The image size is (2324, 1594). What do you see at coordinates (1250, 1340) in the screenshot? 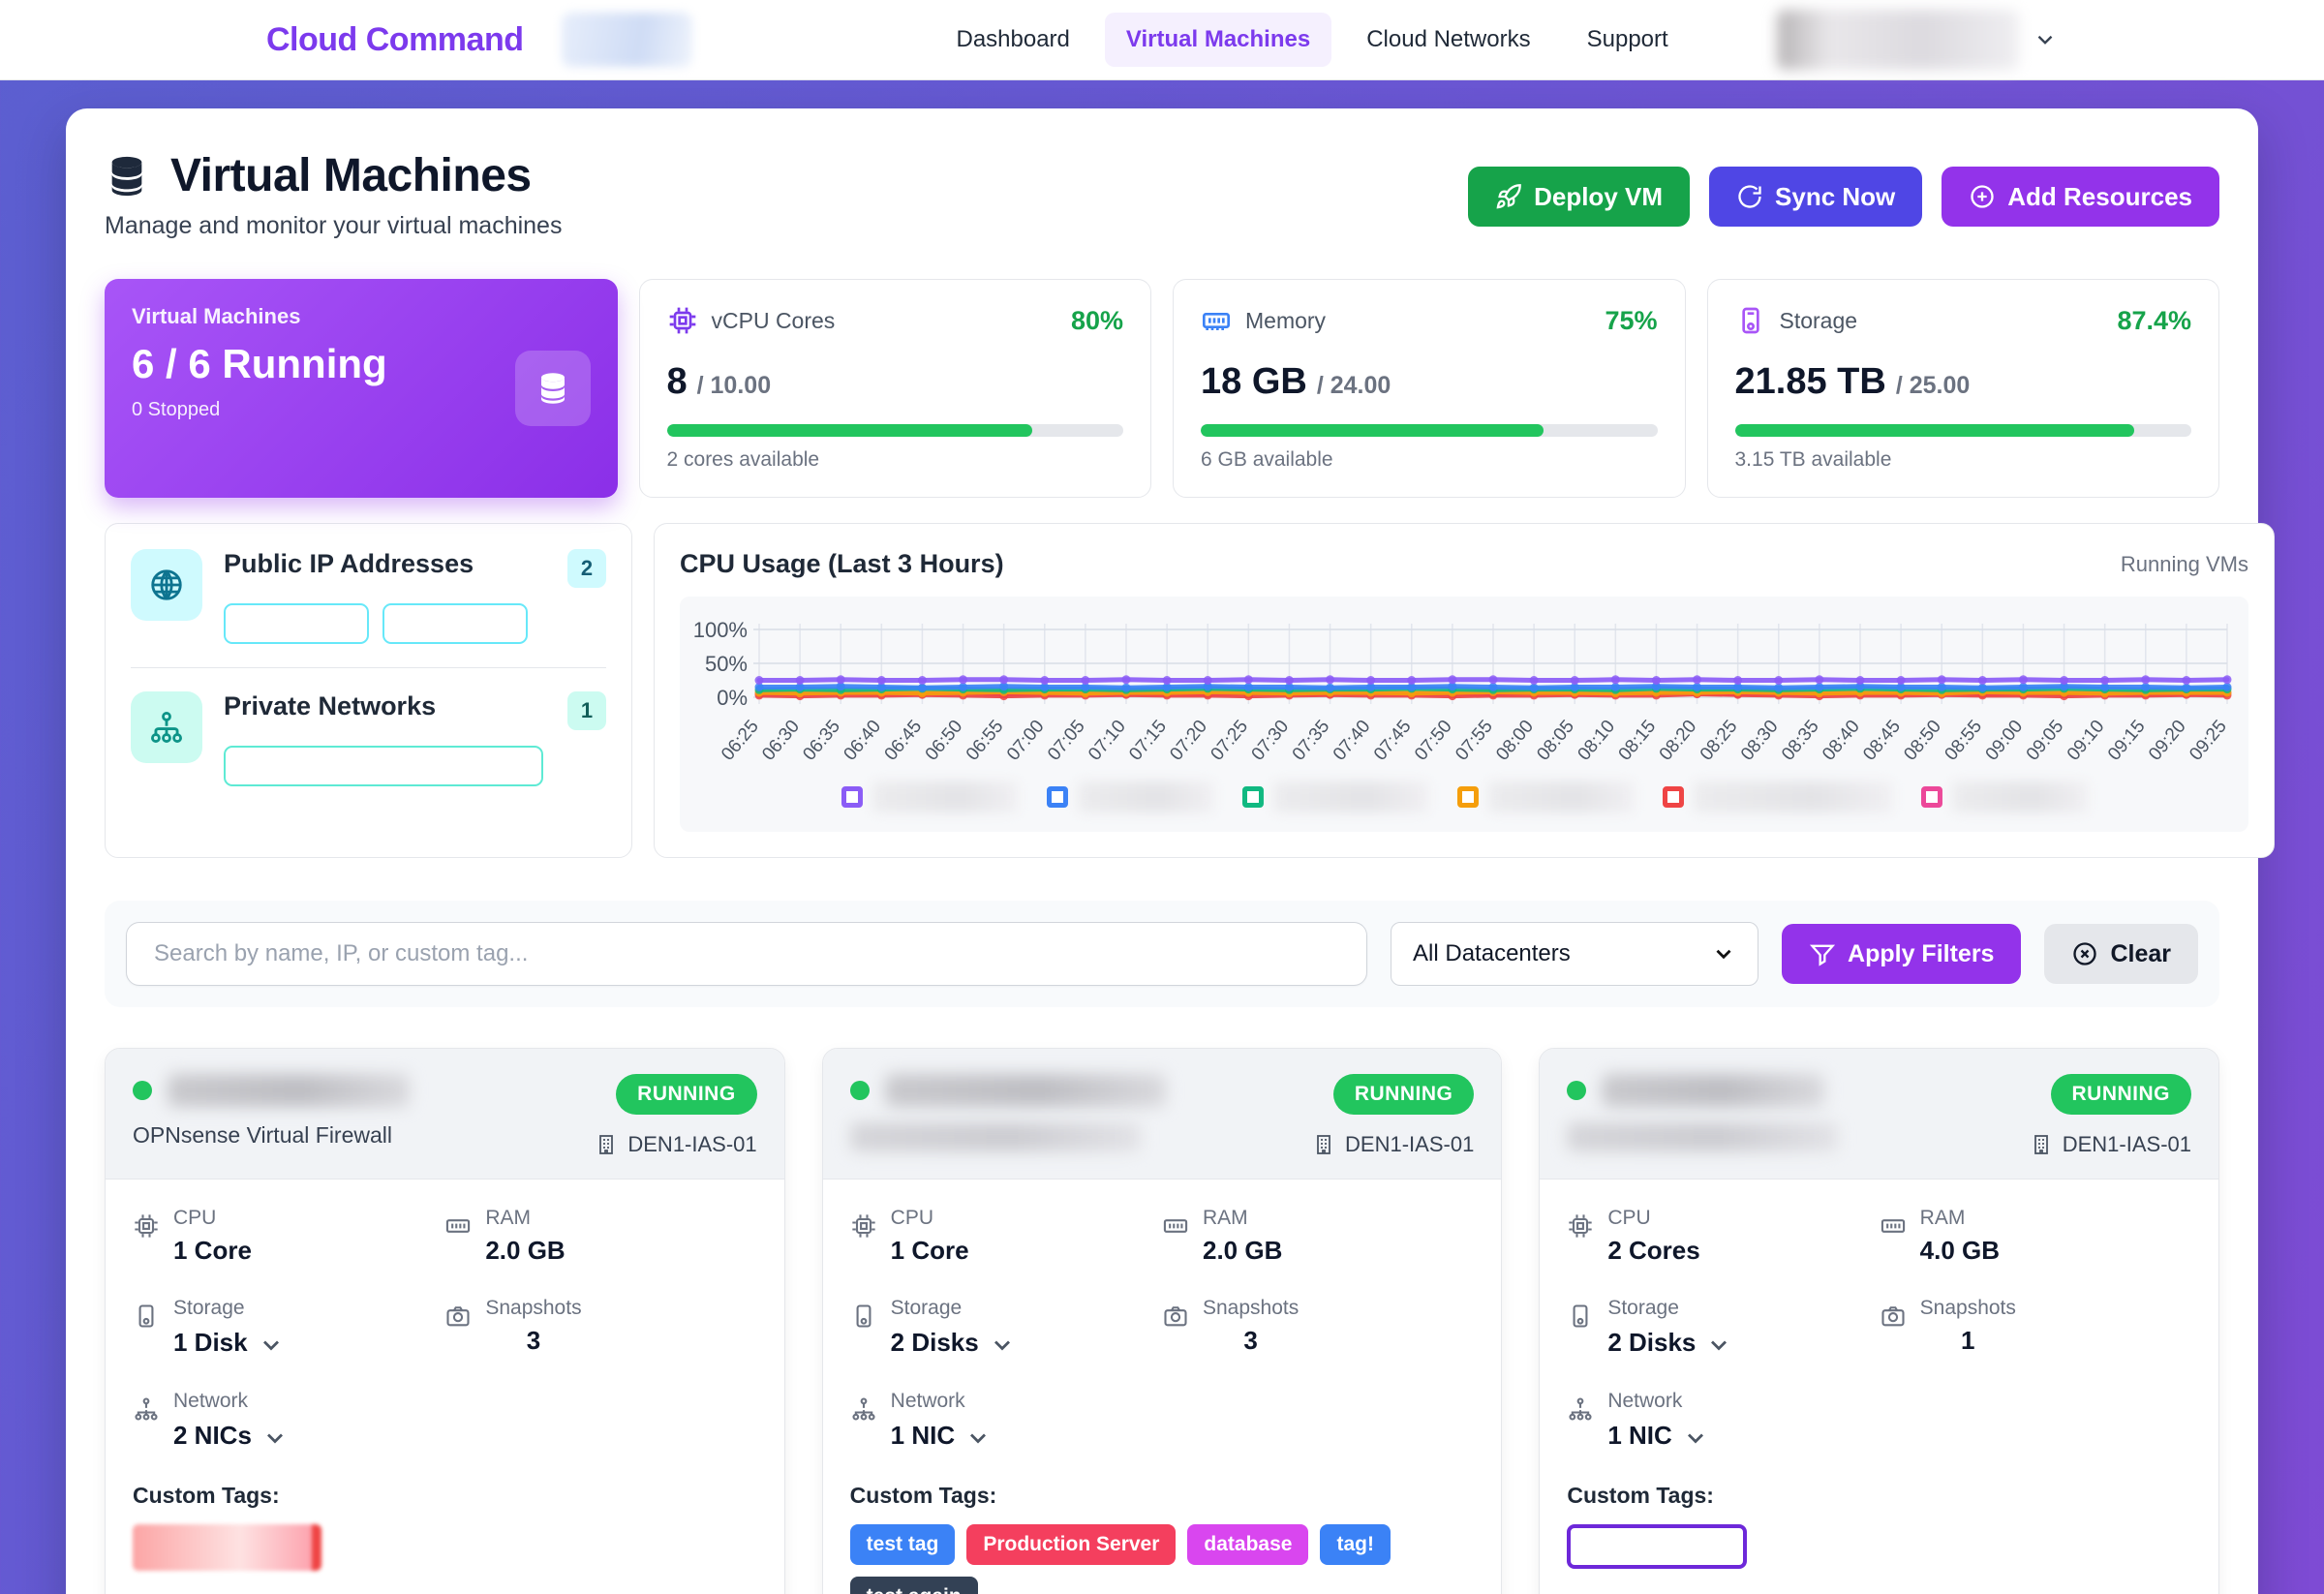
I see `snapshots-value: 3` at bounding box center [1250, 1340].